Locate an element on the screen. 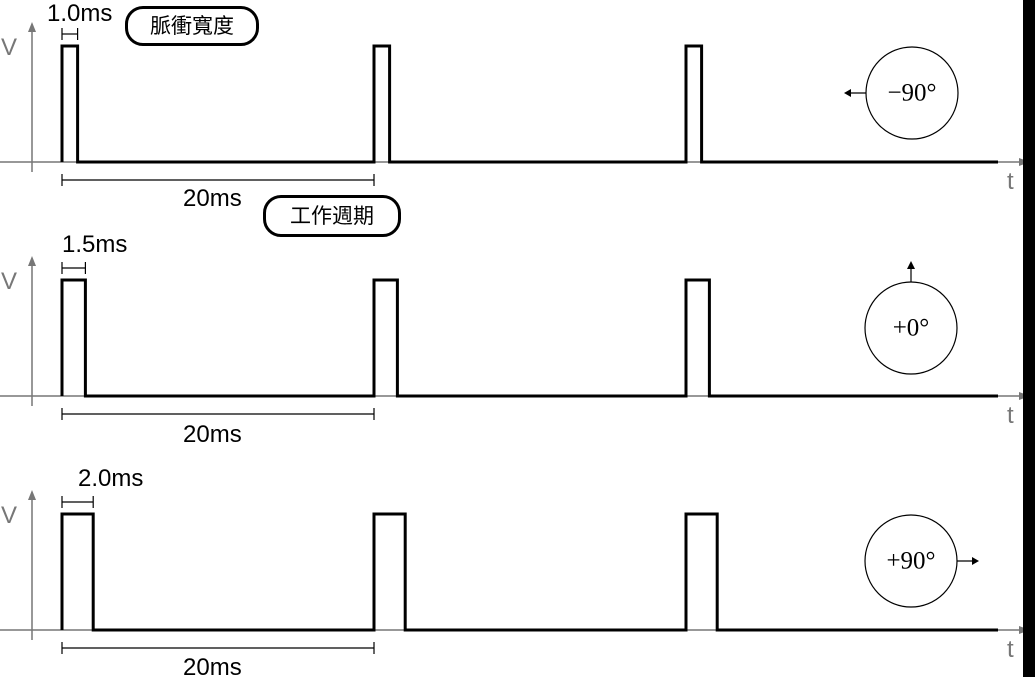  t-axis-label-2: t is located at coordinates (1010, 415).